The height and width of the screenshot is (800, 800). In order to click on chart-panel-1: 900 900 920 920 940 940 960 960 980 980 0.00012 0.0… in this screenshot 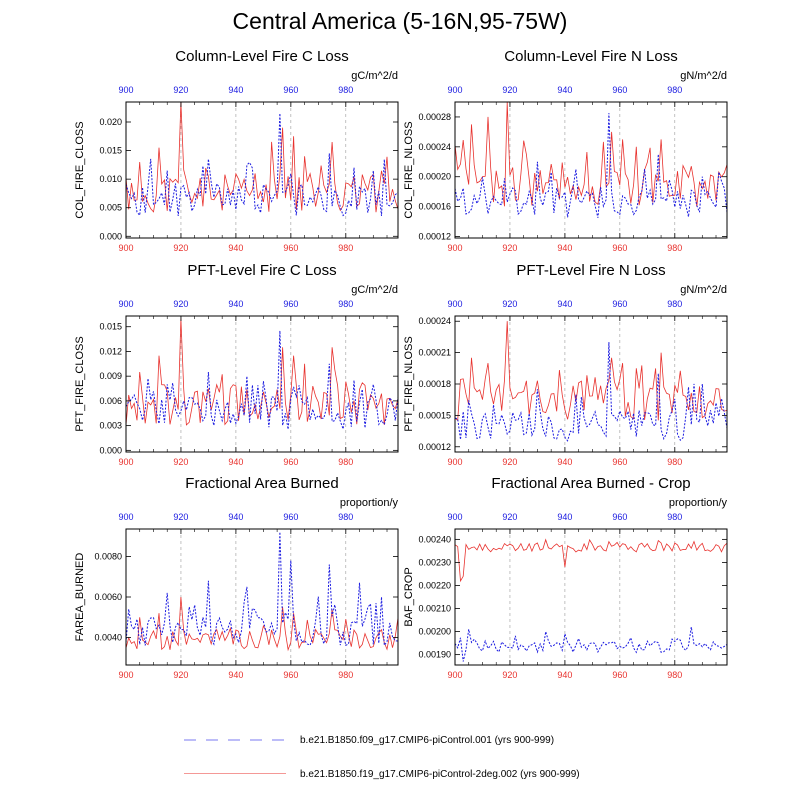, I will do `click(565, 169)`.